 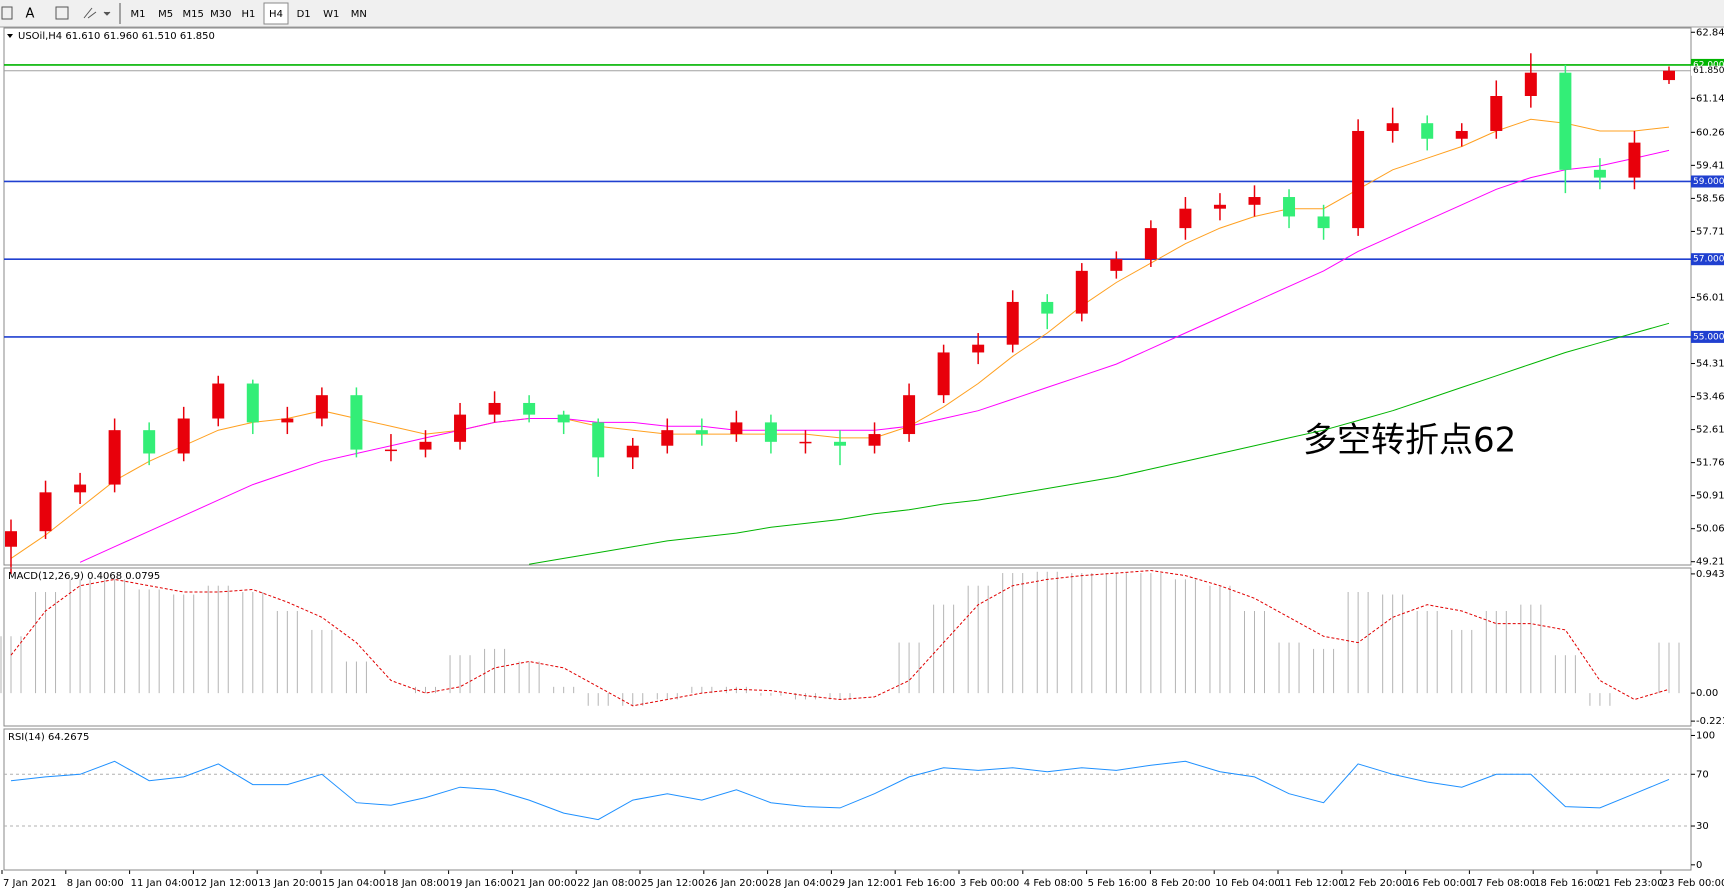 What do you see at coordinates (1710, 397) in the screenshot?
I see `y-tick-label: 53.465` at bounding box center [1710, 397].